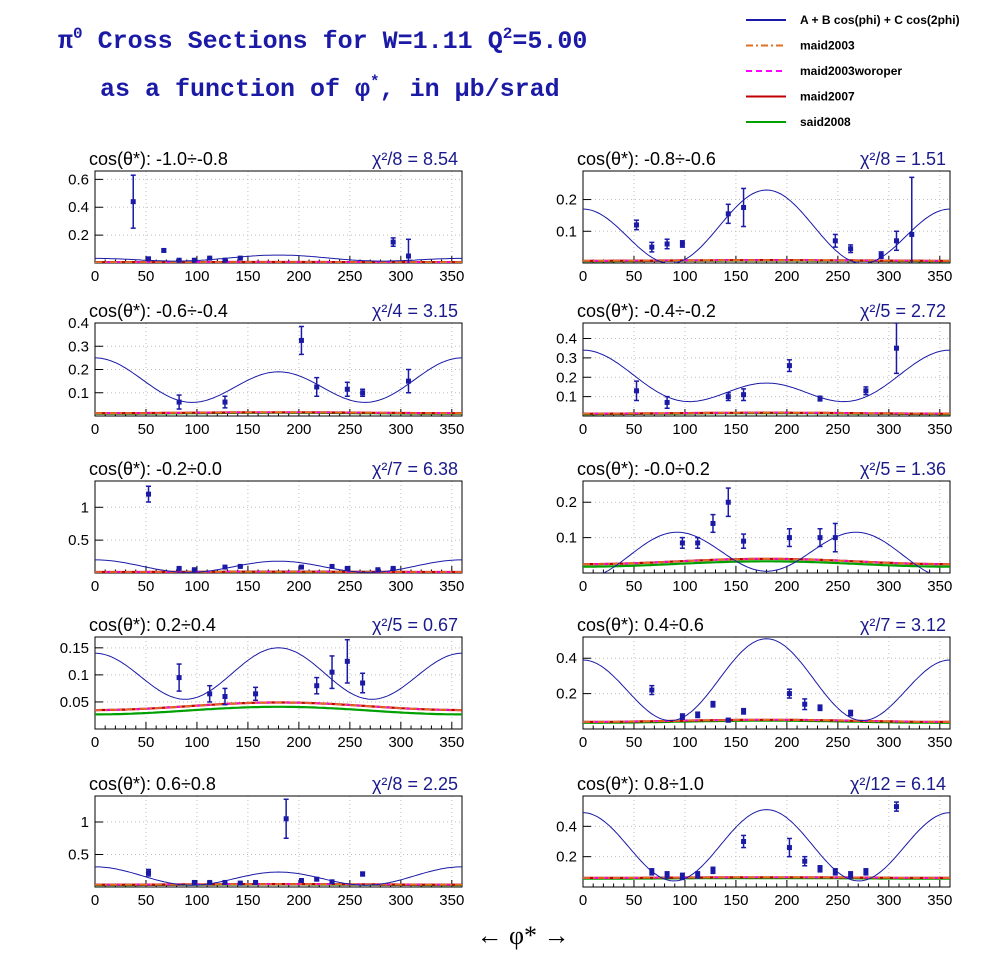 This screenshot has height=972, width=996. Describe the element at coordinates (827, 97) in the screenshot. I see `legend-label: maid2007` at that location.